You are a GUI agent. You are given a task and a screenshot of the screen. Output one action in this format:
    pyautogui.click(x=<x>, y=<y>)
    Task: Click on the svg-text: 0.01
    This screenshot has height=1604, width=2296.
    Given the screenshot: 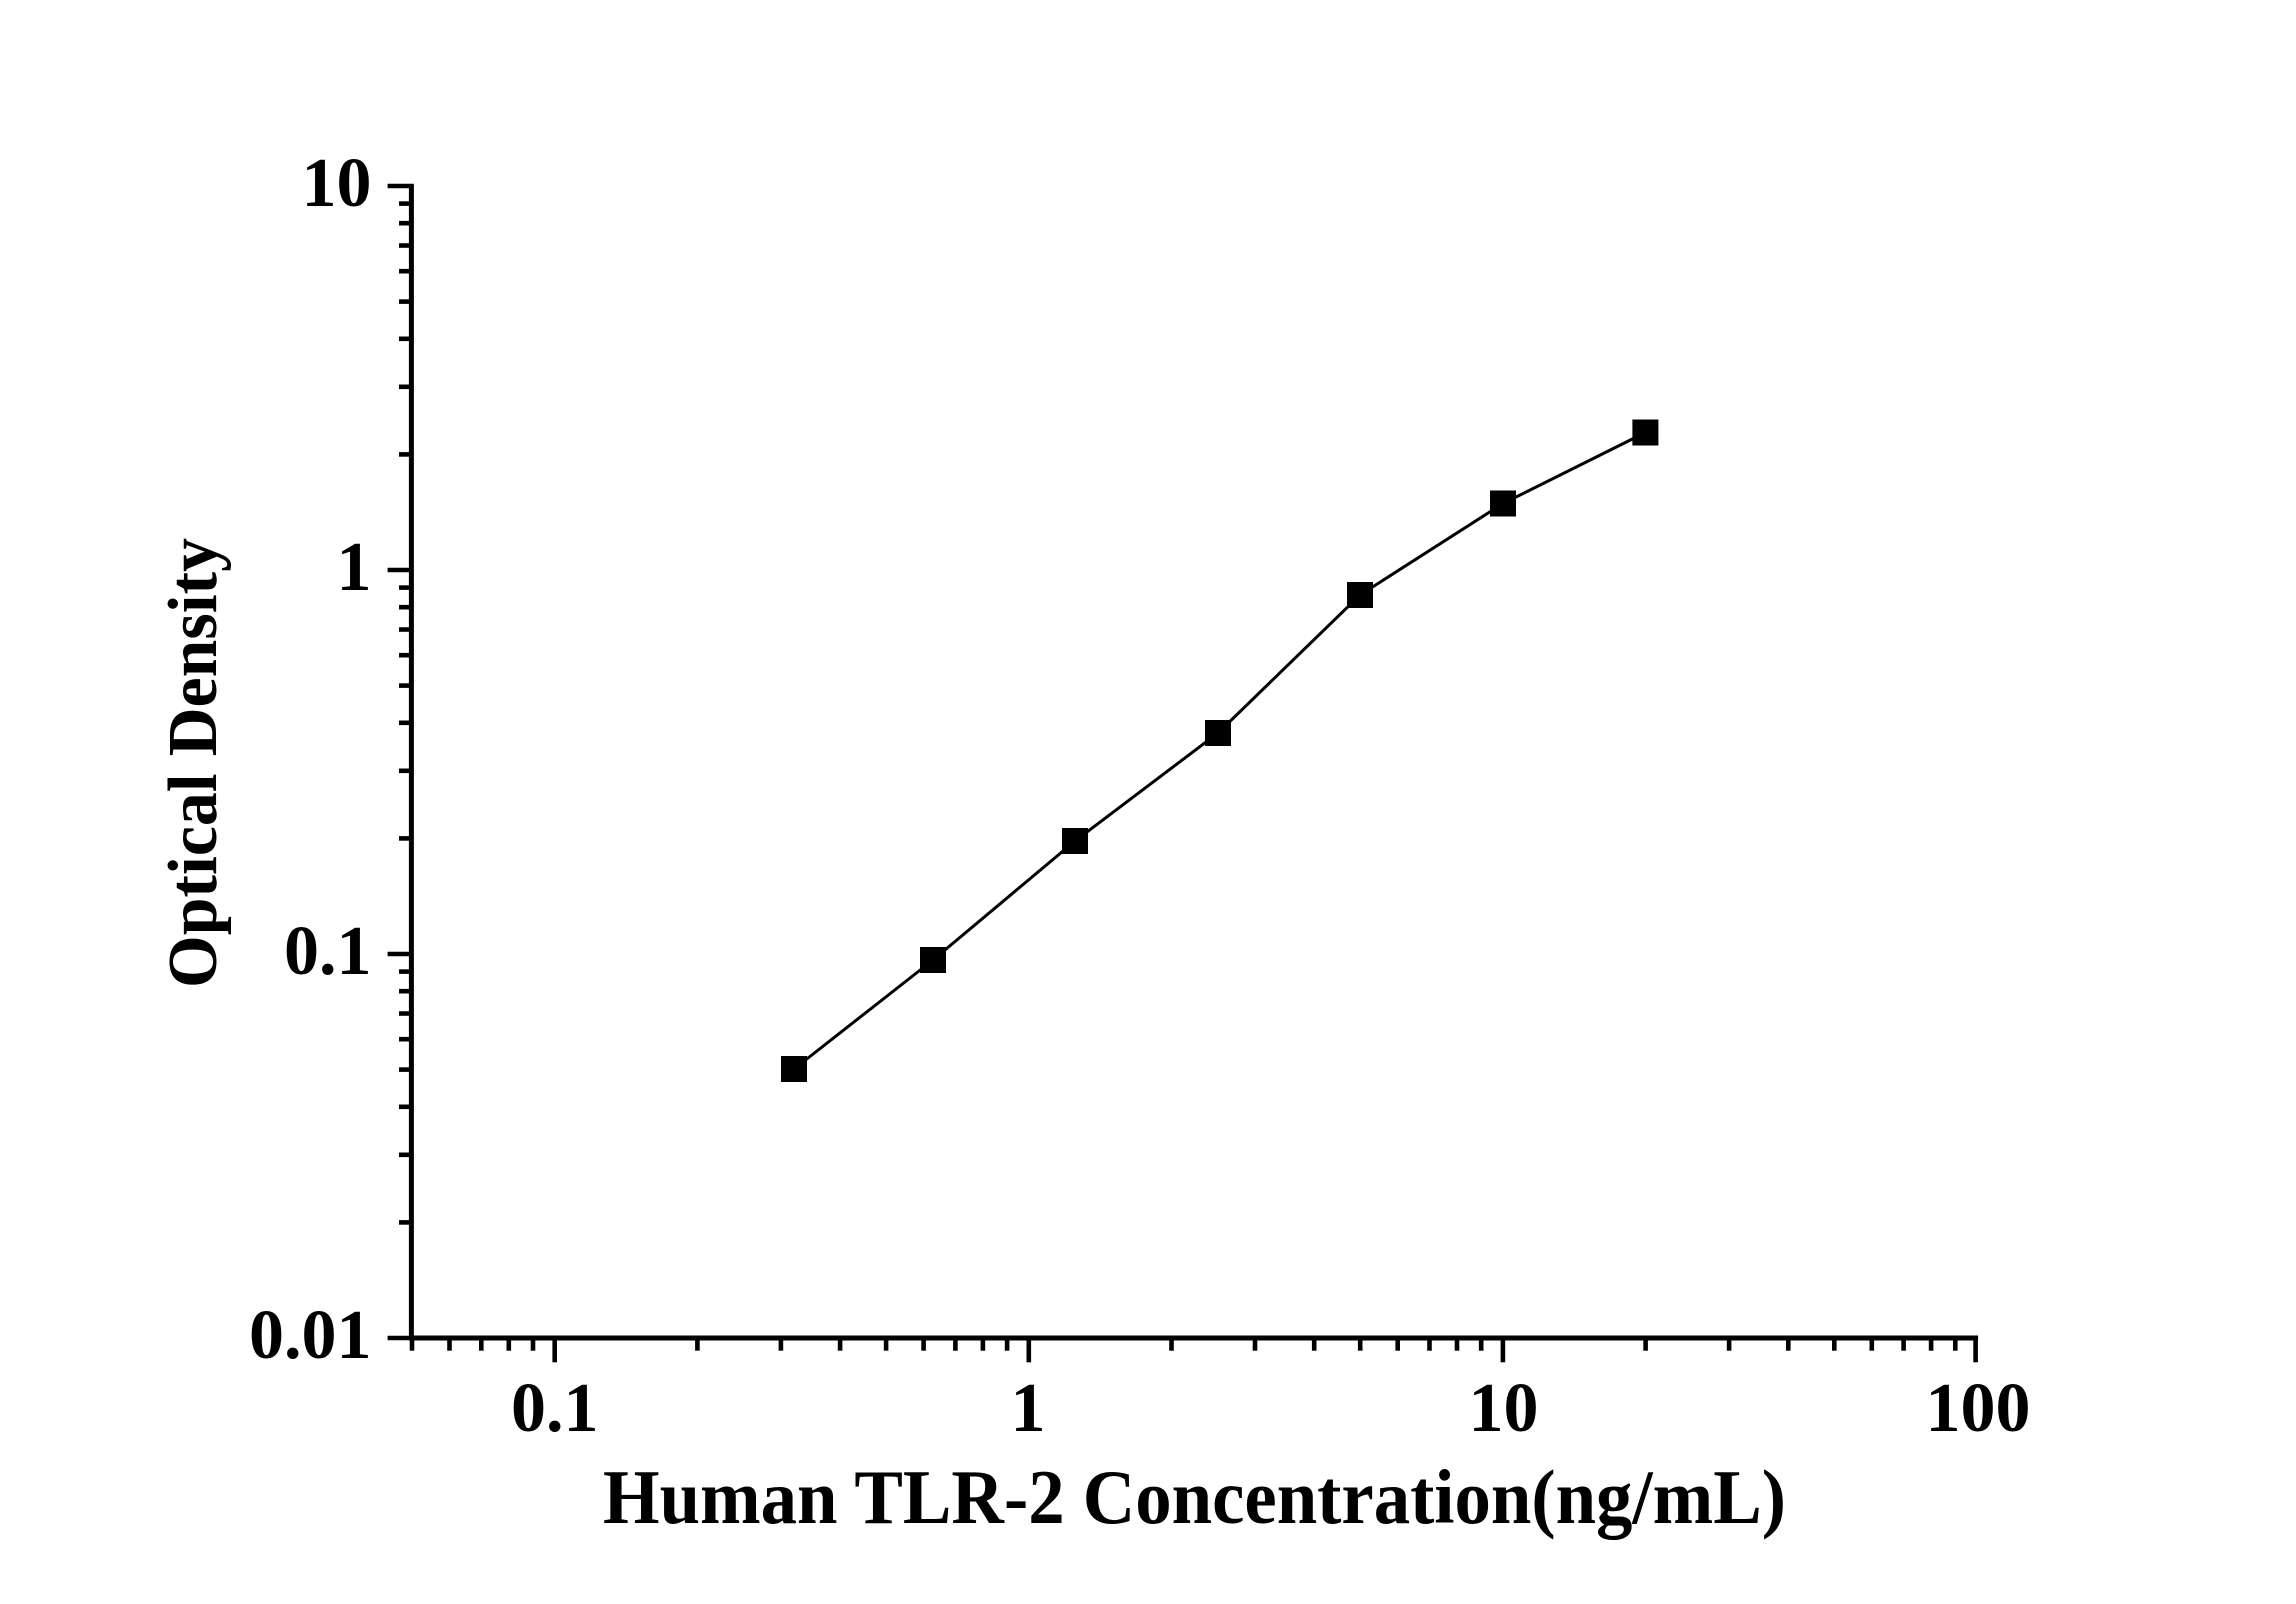 What is the action you would take?
    pyautogui.click(x=310, y=1335)
    